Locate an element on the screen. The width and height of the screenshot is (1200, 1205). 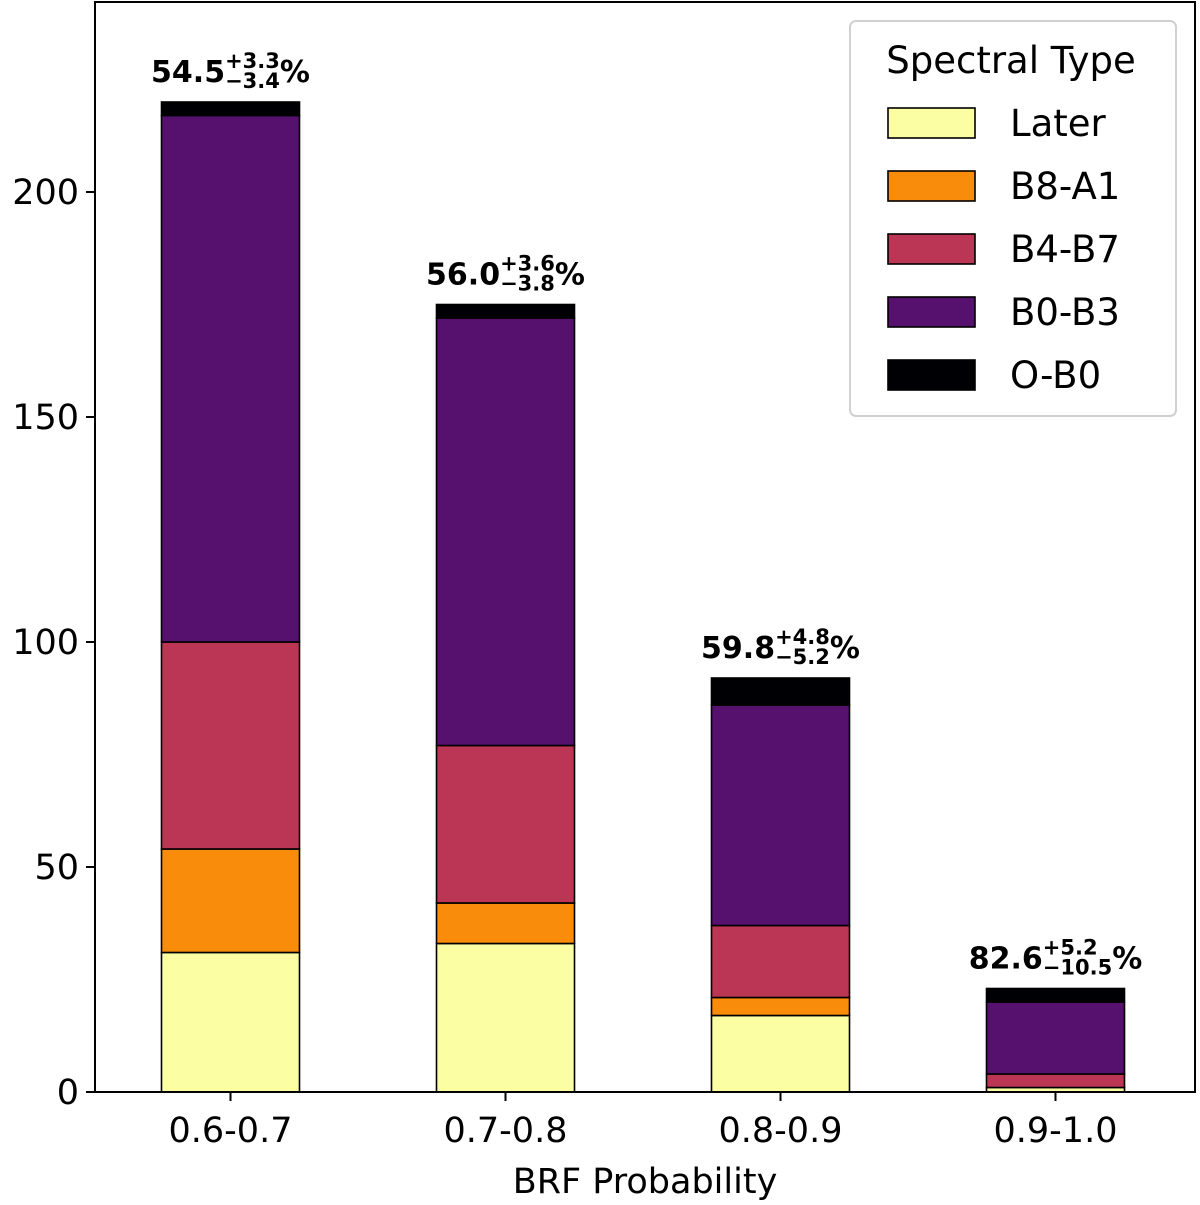
bar-segment-later-0.7-0.8 is located at coordinates (505, 1017).